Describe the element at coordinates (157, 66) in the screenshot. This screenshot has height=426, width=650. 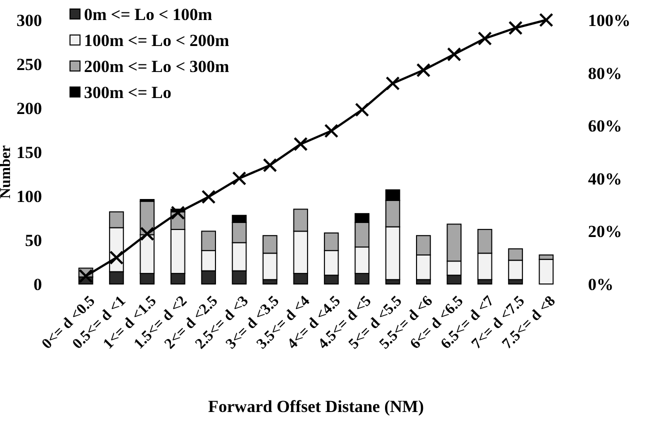
I see `legend-label: 200m <= Lo < 300m` at that location.